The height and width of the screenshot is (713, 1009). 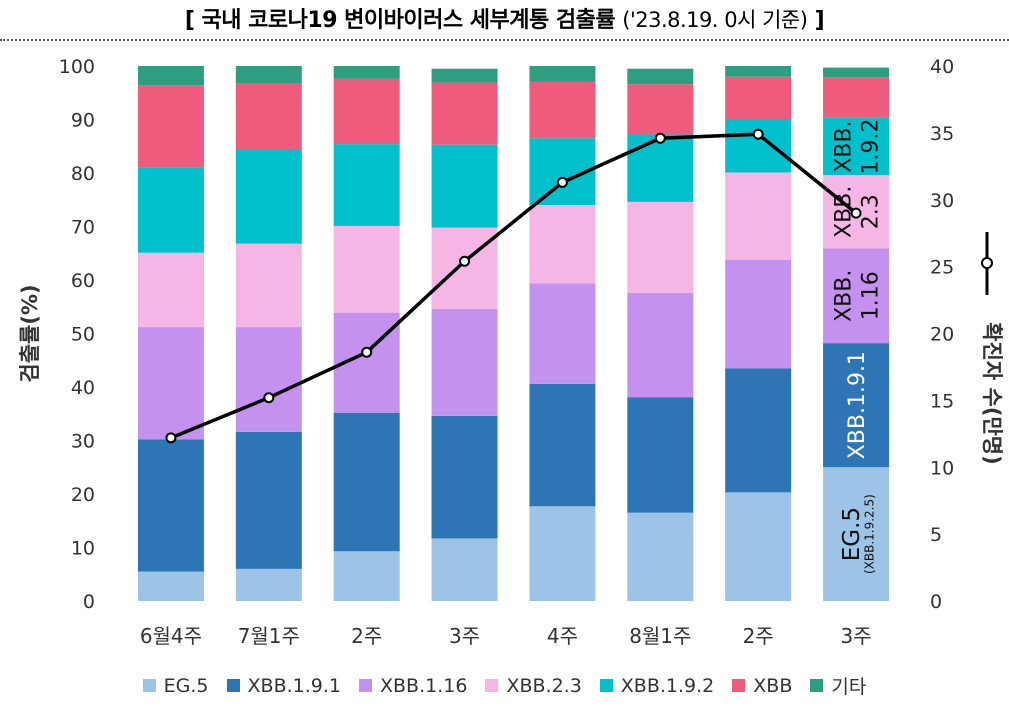 I want to click on legend-label: XBB.2.3, so click(x=544, y=685).